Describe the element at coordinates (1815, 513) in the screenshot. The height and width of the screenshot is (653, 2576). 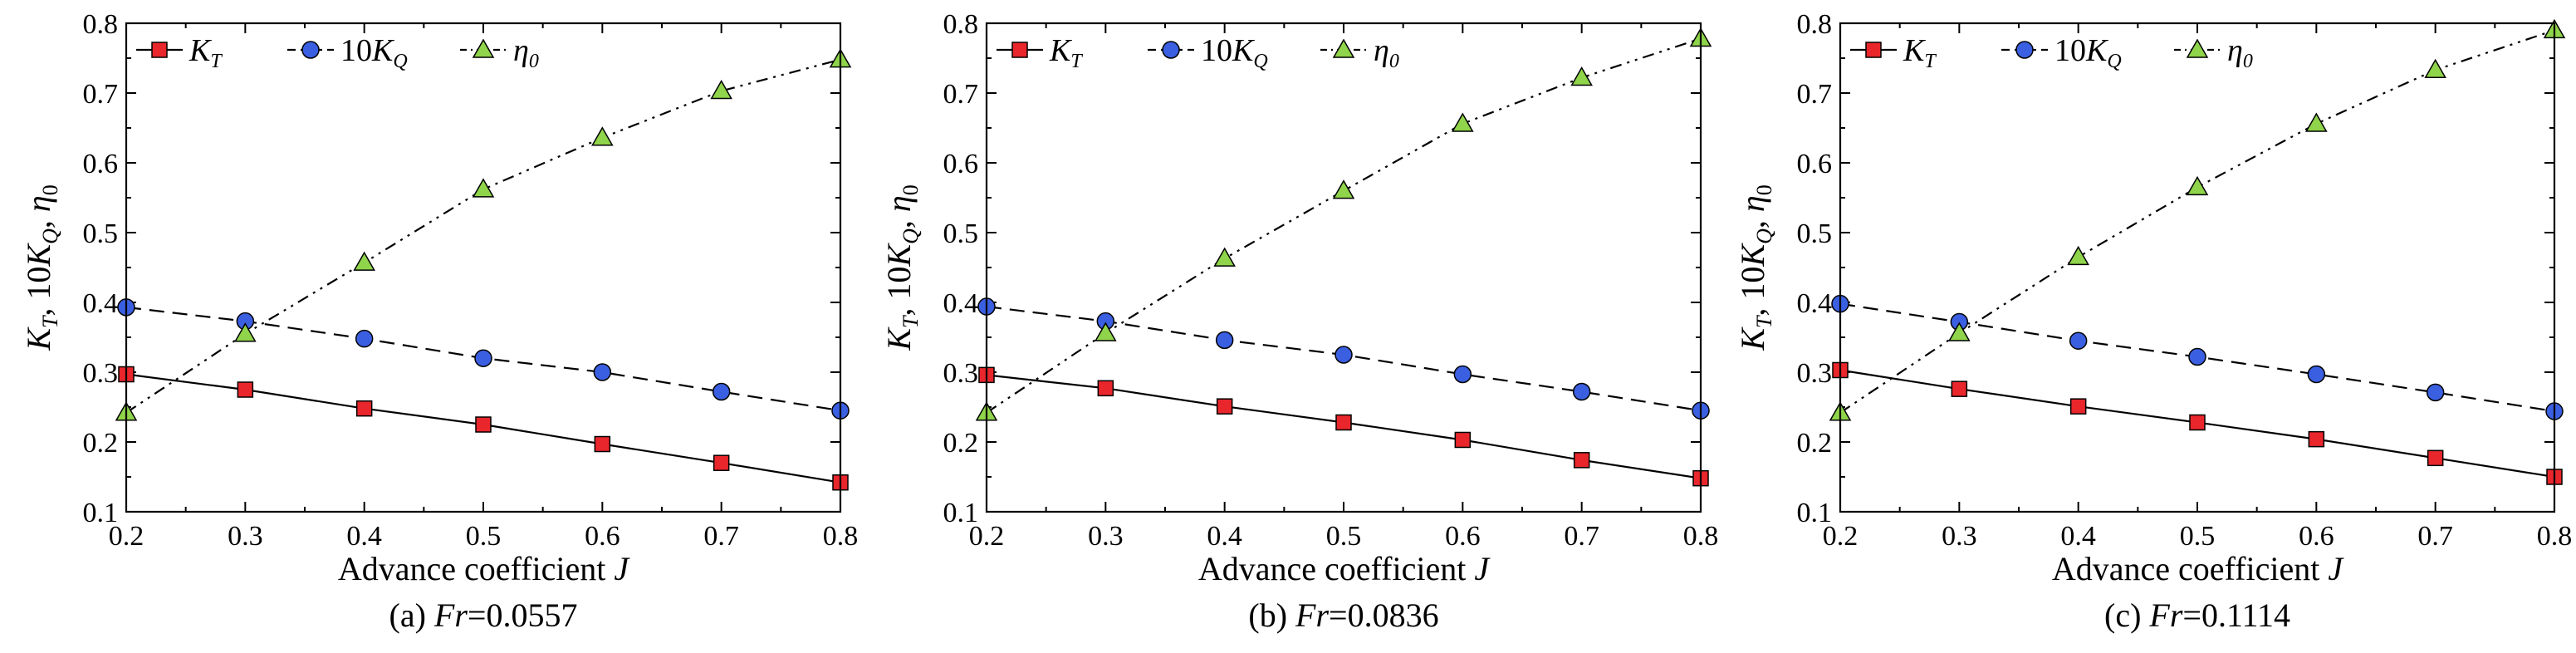
I see `y-tick-label: 0.1` at that location.